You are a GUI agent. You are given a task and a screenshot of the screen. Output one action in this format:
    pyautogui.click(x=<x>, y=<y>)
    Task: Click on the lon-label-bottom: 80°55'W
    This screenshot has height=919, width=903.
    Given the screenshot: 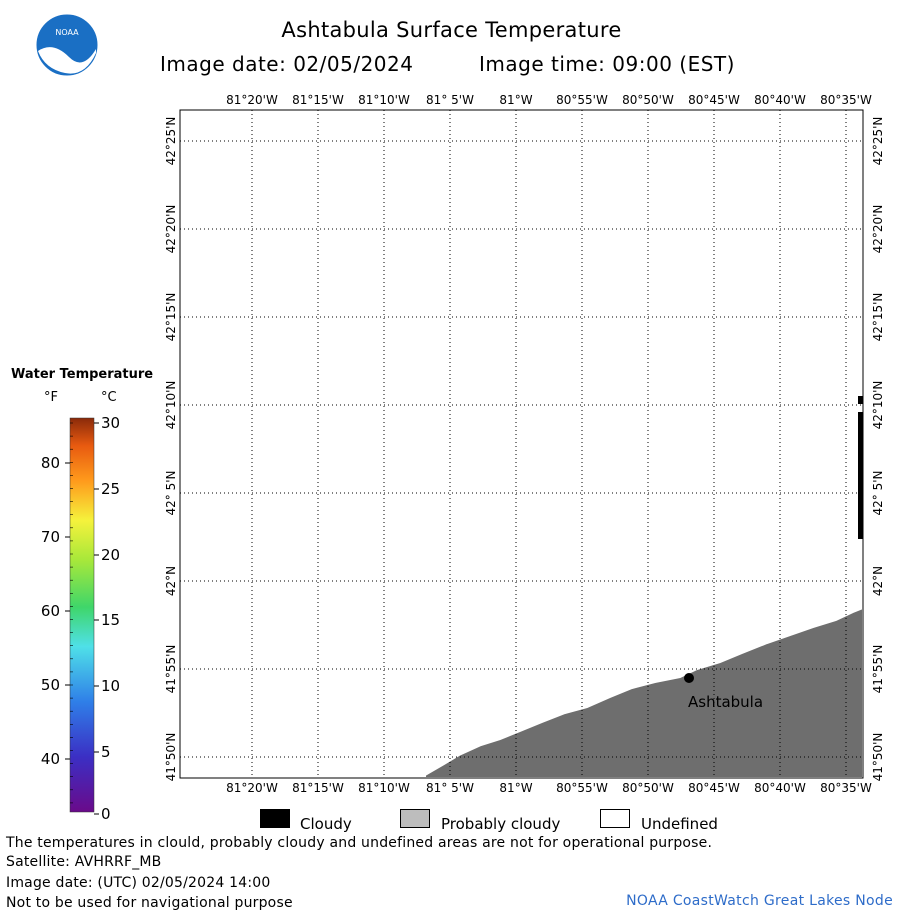 What is the action you would take?
    pyautogui.click(x=582, y=788)
    